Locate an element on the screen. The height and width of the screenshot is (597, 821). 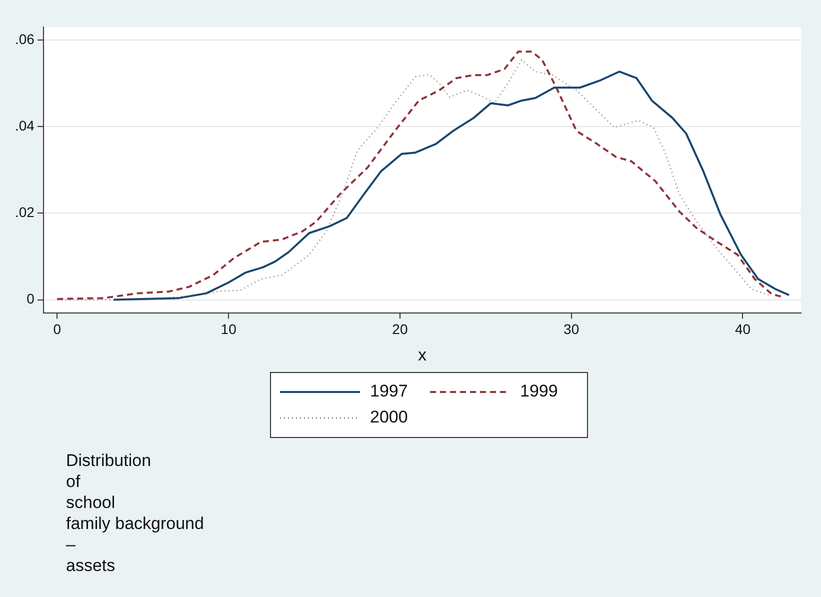
x-tick-label: 20 is located at coordinates (400, 329).